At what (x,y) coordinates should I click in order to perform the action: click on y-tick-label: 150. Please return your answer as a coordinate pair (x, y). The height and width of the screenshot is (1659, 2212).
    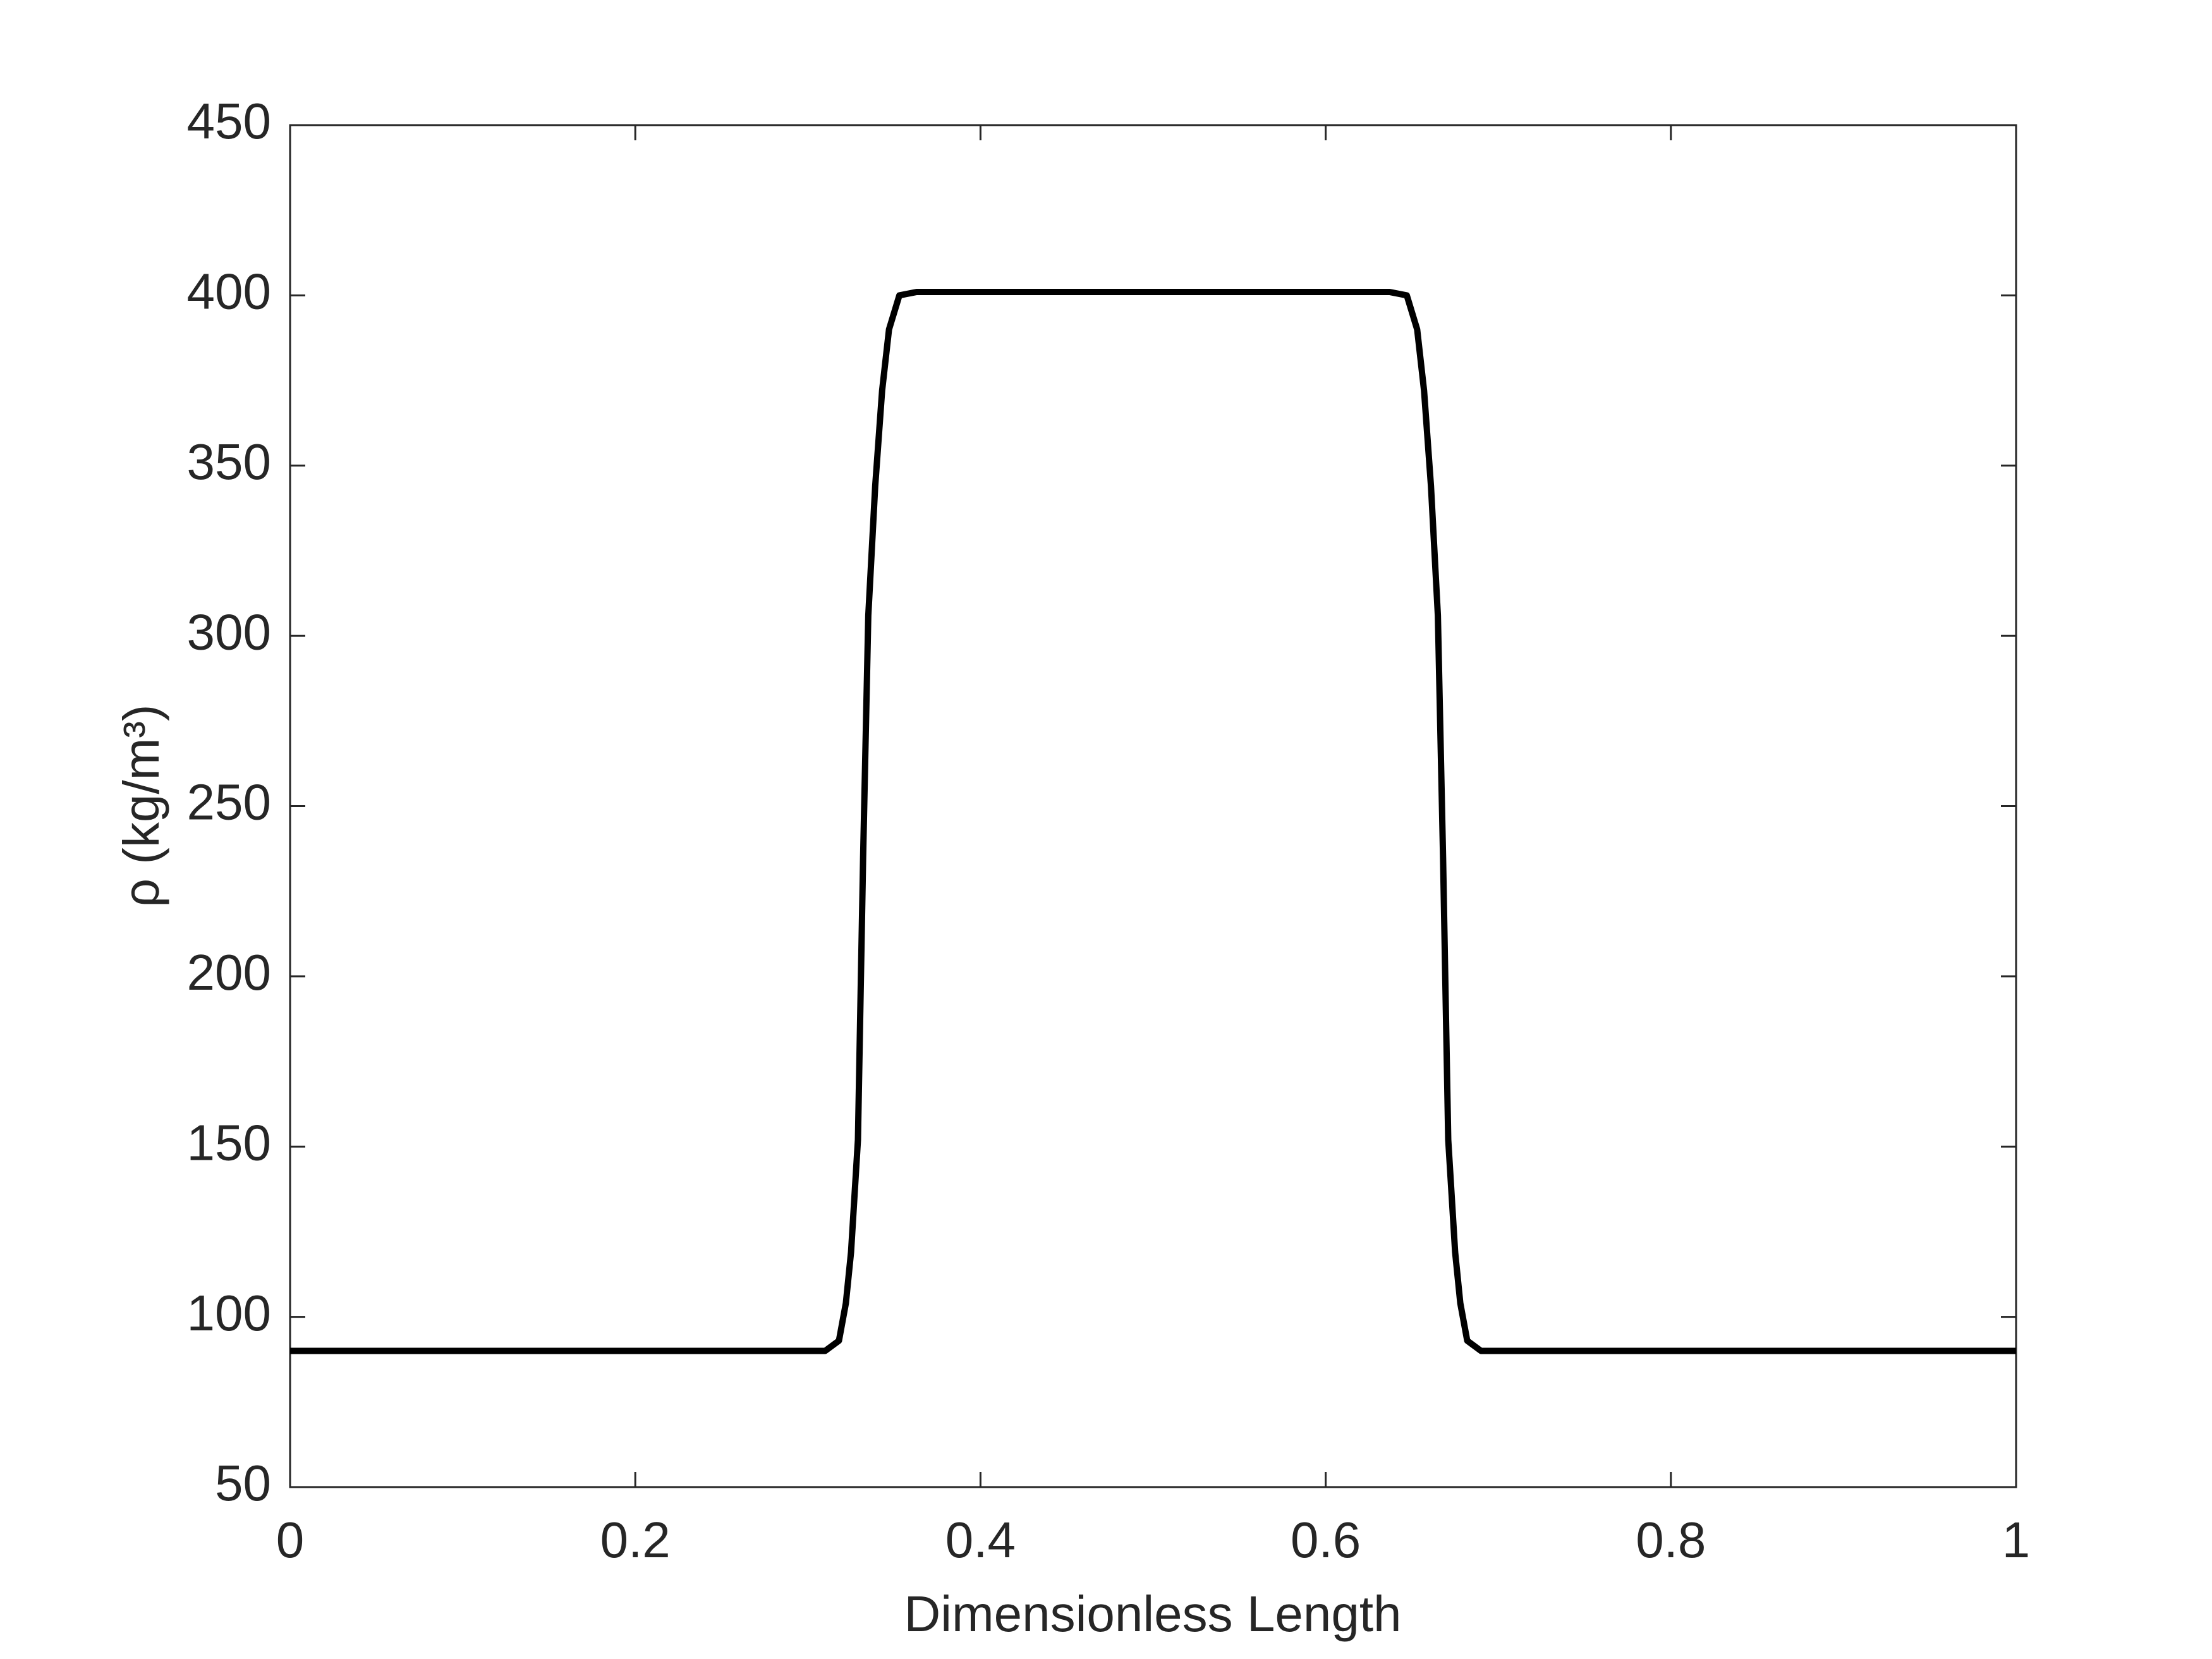
    Looking at the image, I should click on (229, 1142).